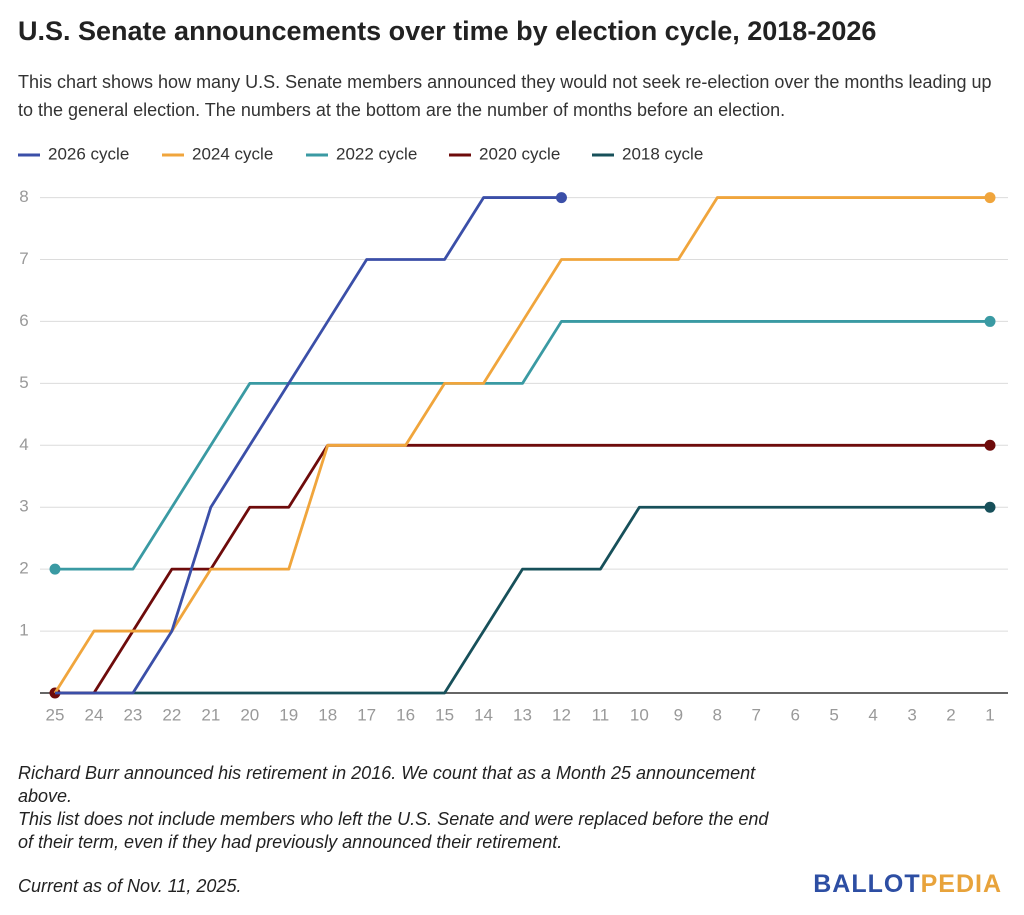 The height and width of the screenshot is (915, 1024). I want to click on x-tick-label: 19, so click(288, 714).